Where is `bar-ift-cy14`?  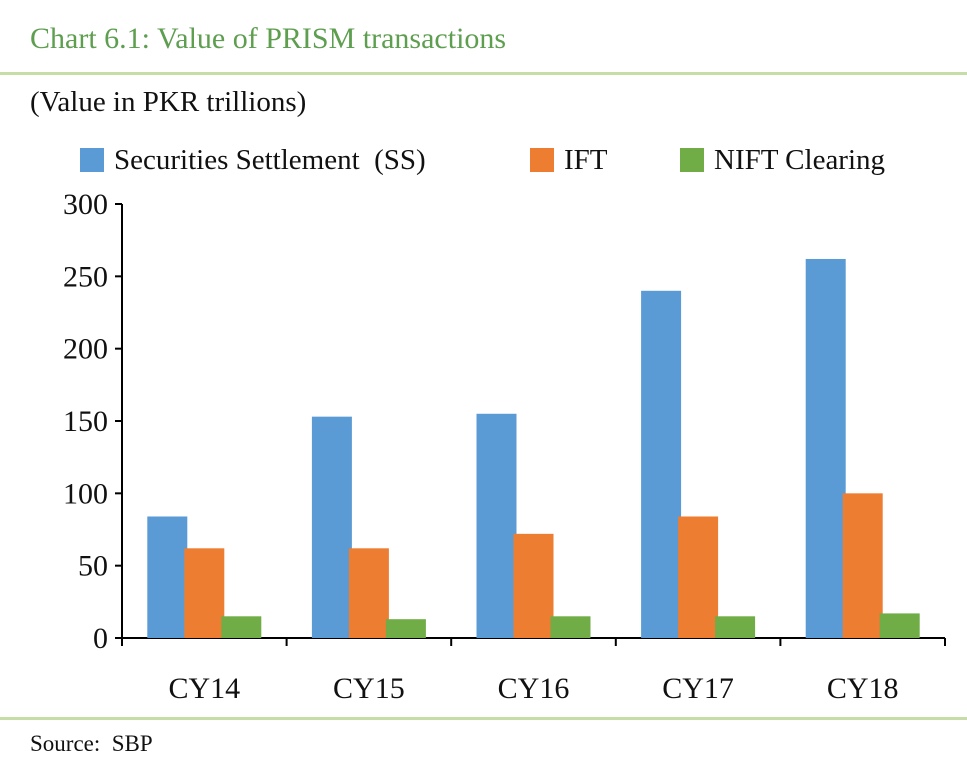 bar-ift-cy14 is located at coordinates (204, 593).